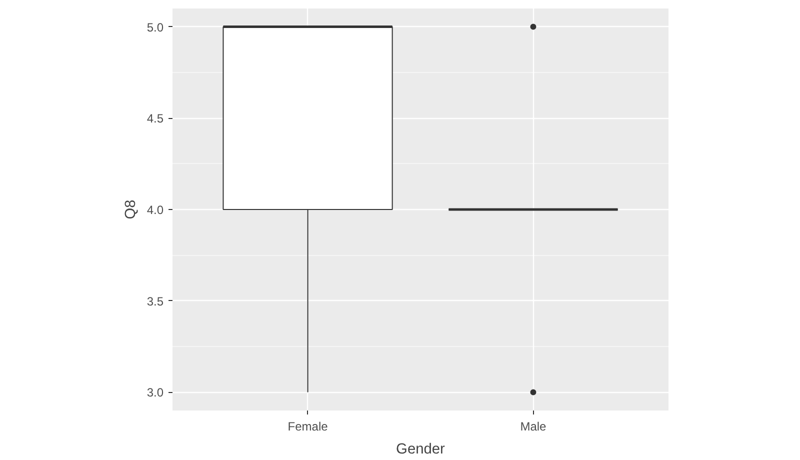 Image resolution: width=800 pixels, height=460 pixels. What do you see at coordinates (533, 427) in the screenshot?
I see `x-tick-label: Male` at bounding box center [533, 427].